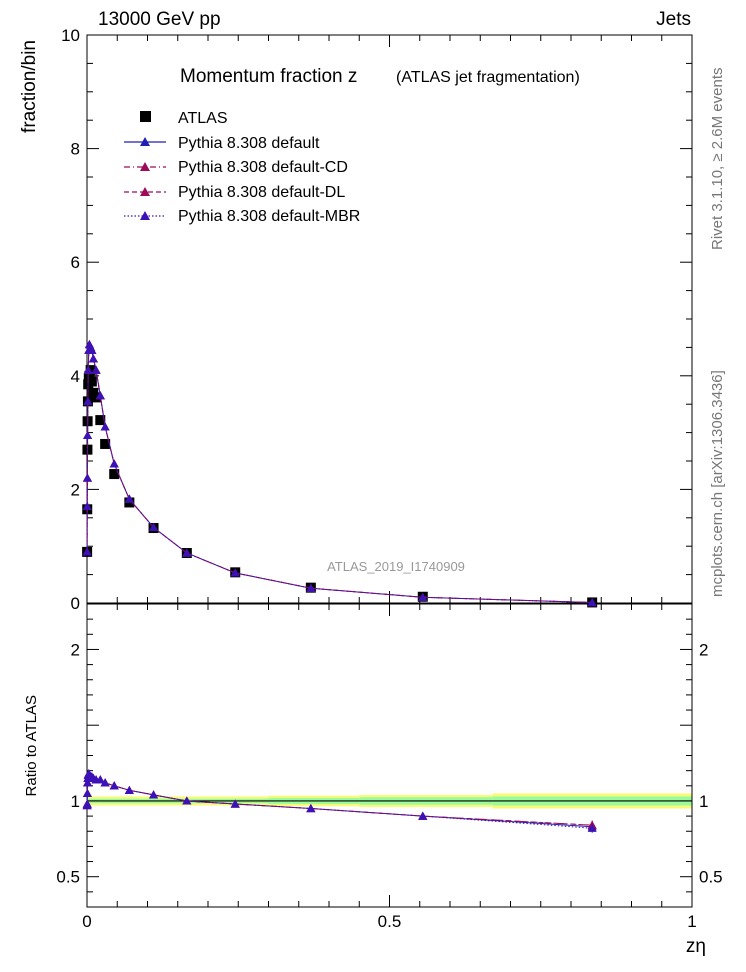 The height and width of the screenshot is (972, 746). Describe the element at coordinates (390, 921) in the screenshot. I see `x-tick-label: 0.5` at that location.